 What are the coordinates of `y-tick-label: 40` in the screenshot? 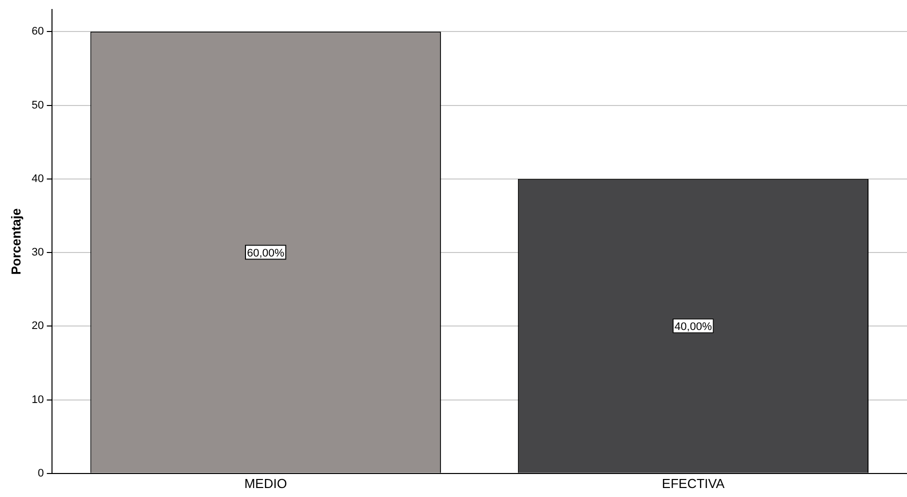 It's located at (38, 178).